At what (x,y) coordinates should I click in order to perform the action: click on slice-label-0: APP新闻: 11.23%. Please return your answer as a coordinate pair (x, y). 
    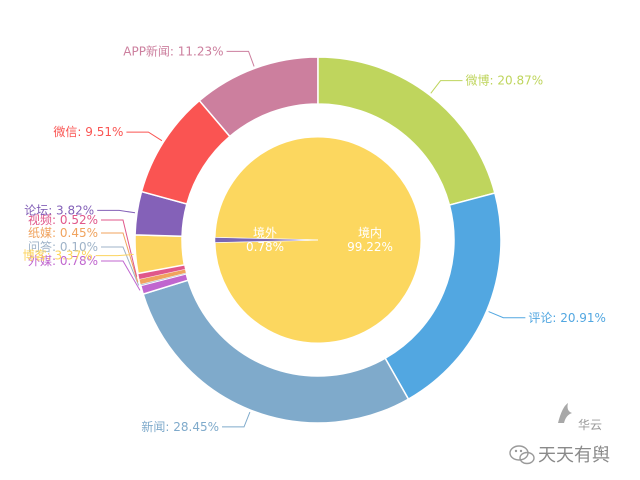
    Looking at the image, I should click on (173, 50).